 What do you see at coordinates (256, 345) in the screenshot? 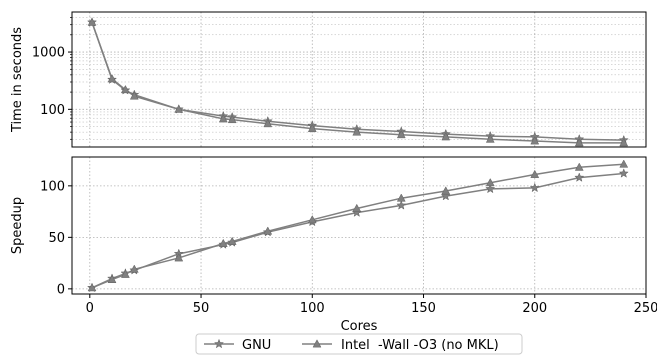
I see `legend-gnu-label: GNU` at bounding box center [256, 345].